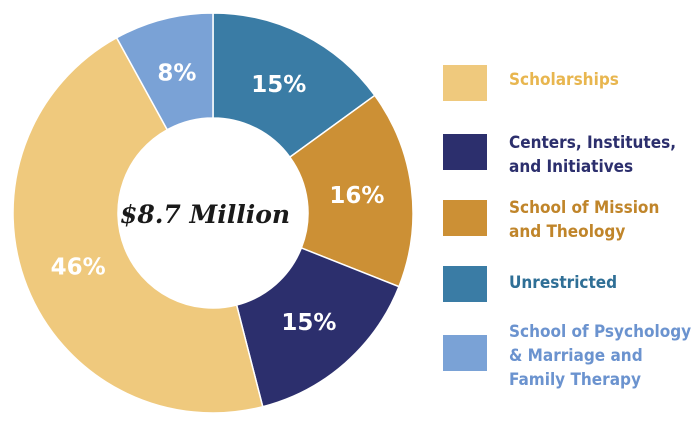  What do you see at coordinates (356, 196) in the screenshot?
I see `slice-percent-label: 16%` at bounding box center [356, 196].